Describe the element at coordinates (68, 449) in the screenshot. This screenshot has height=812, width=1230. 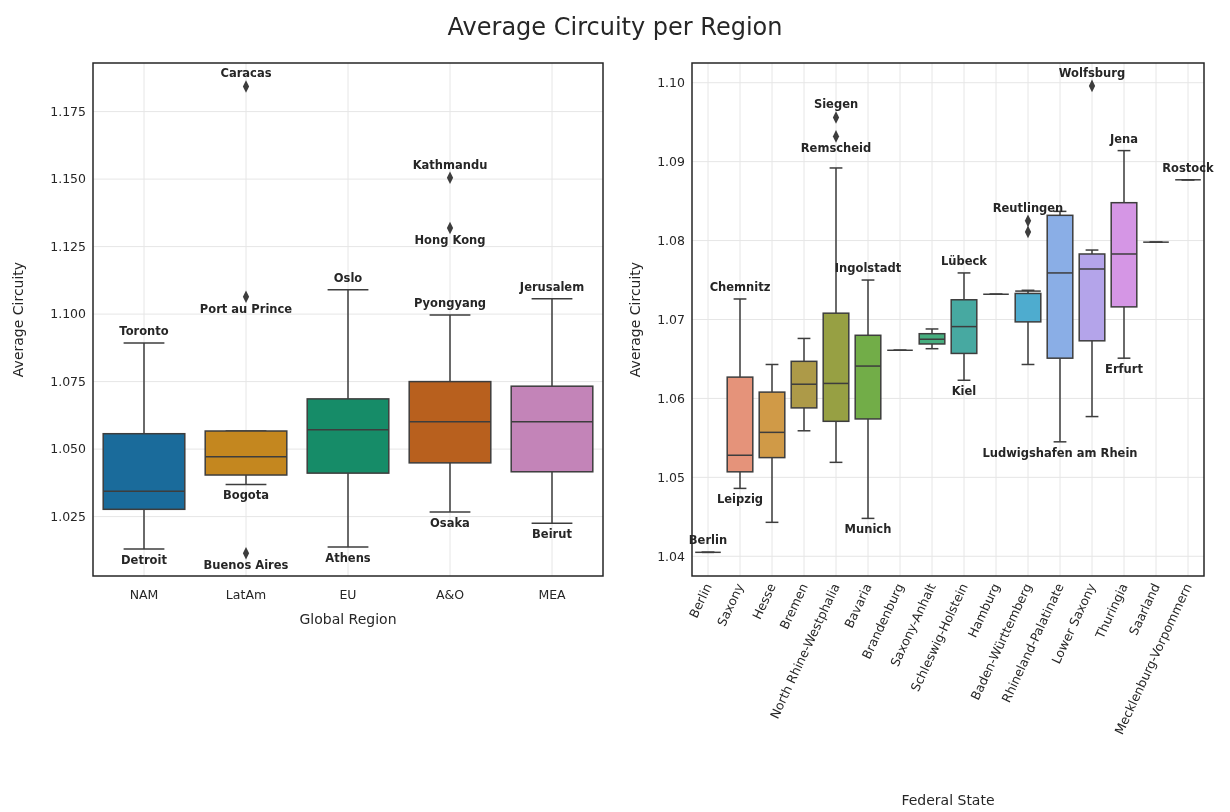
I see `y-tick-label: 1.050` at that location.